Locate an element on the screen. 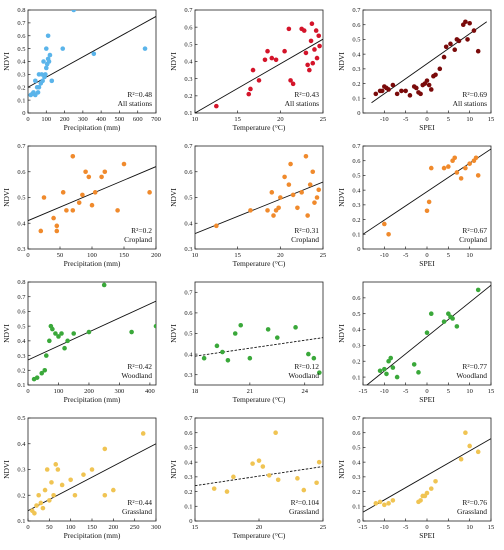 This screenshot has height=550, width=504. y-axis-title: NDVI is located at coordinates (341, 333).